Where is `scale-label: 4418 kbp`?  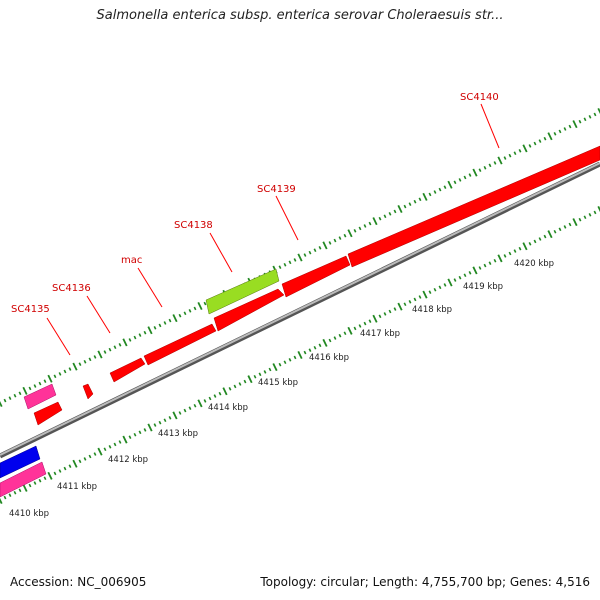 scale-label: 4418 kbp is located at coordinates (432, 310).